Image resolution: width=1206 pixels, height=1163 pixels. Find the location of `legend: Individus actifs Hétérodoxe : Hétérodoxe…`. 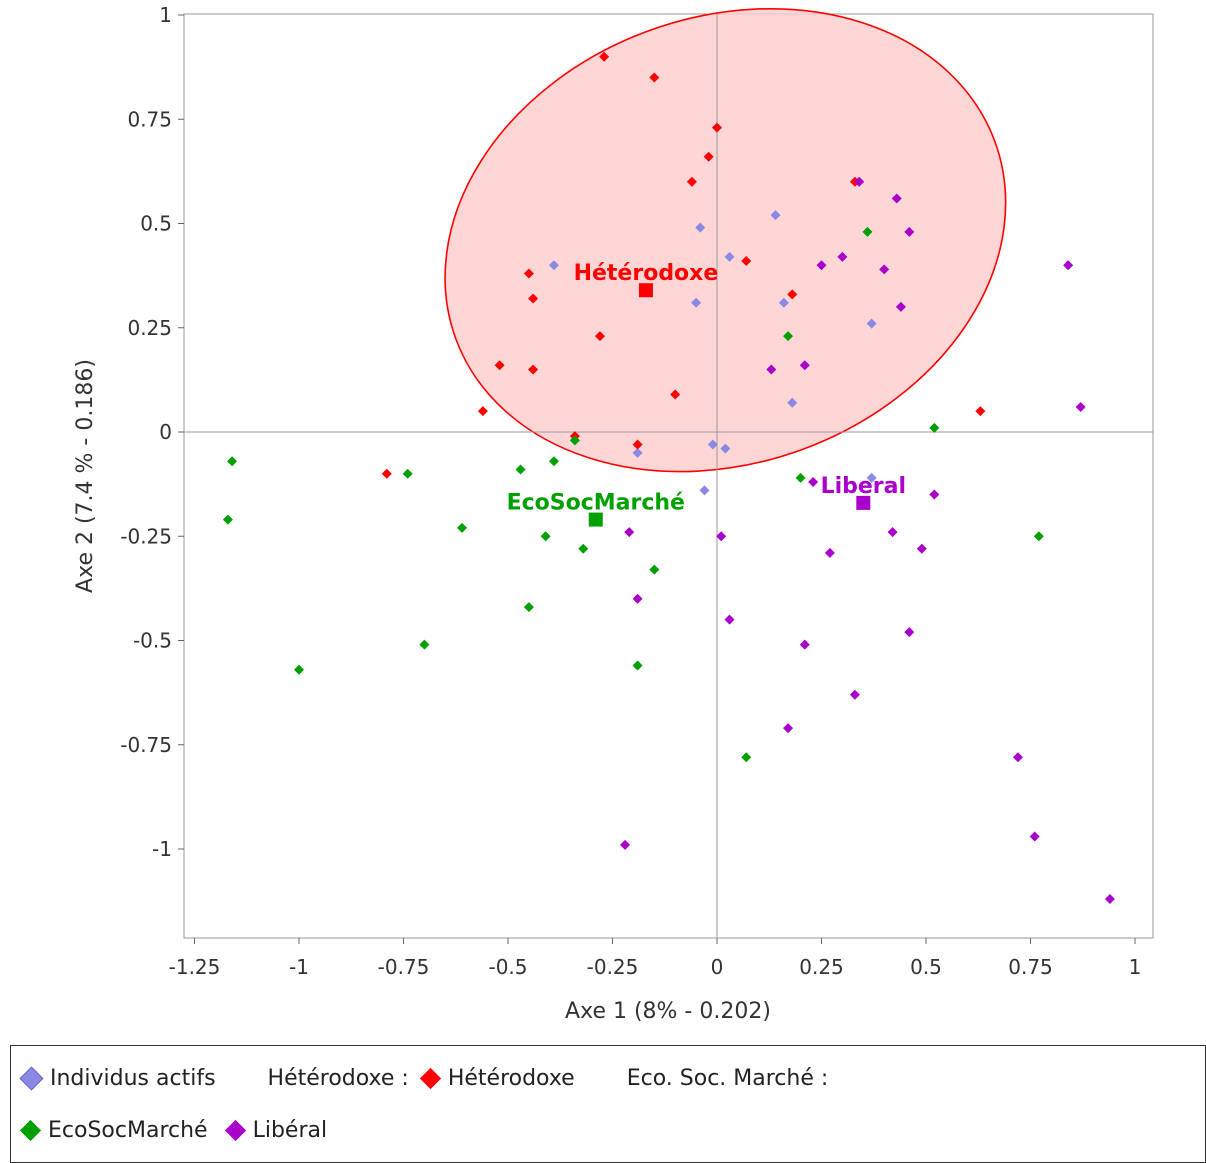

legend: Individus actifs Hétérodoxe : Hétérodoxe… is located at coordinates (608, 1104).